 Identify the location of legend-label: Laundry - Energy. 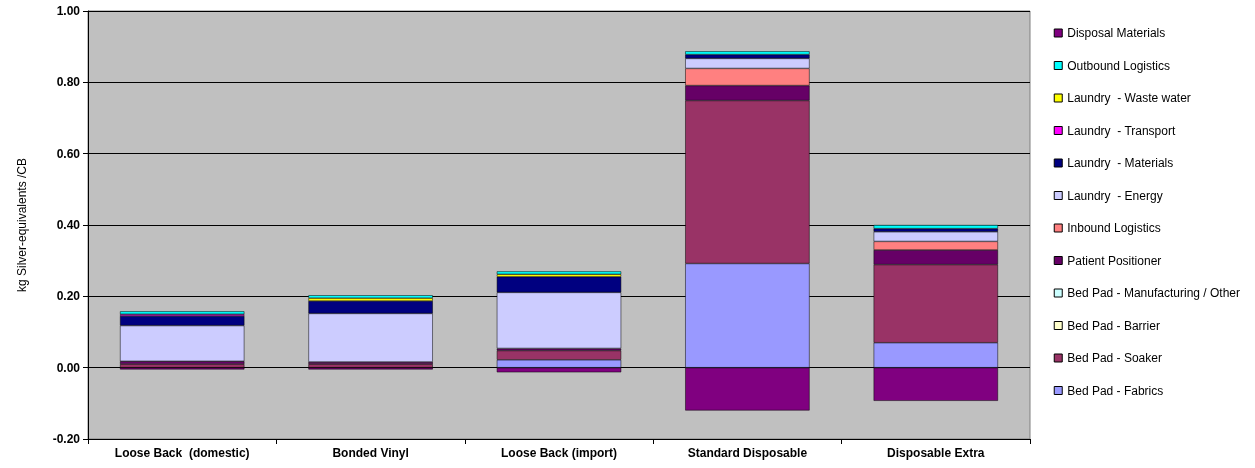
(1115, 195).